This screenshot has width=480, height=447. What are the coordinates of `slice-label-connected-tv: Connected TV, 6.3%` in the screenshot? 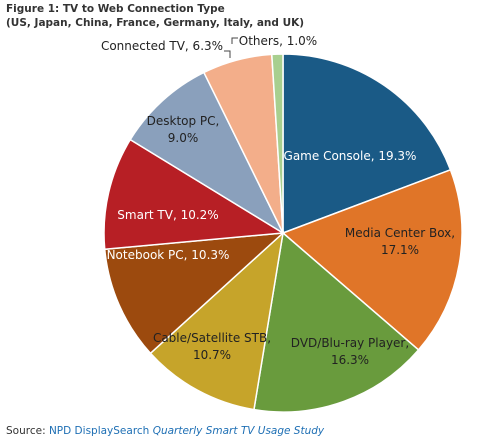 It's located at (162, 46).